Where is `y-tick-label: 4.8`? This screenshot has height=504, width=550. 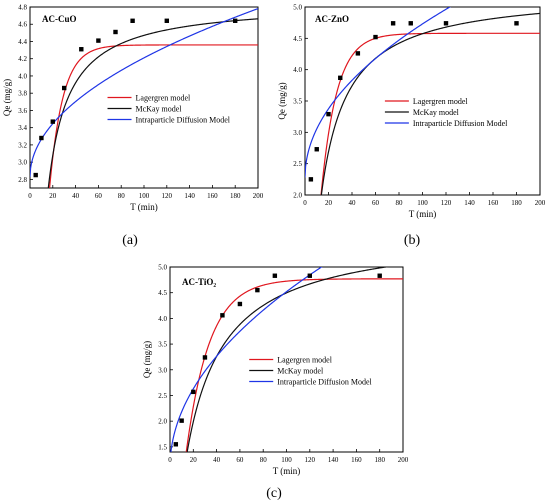
y-tick-label: 4.8 is located at coordinates (22, 8).